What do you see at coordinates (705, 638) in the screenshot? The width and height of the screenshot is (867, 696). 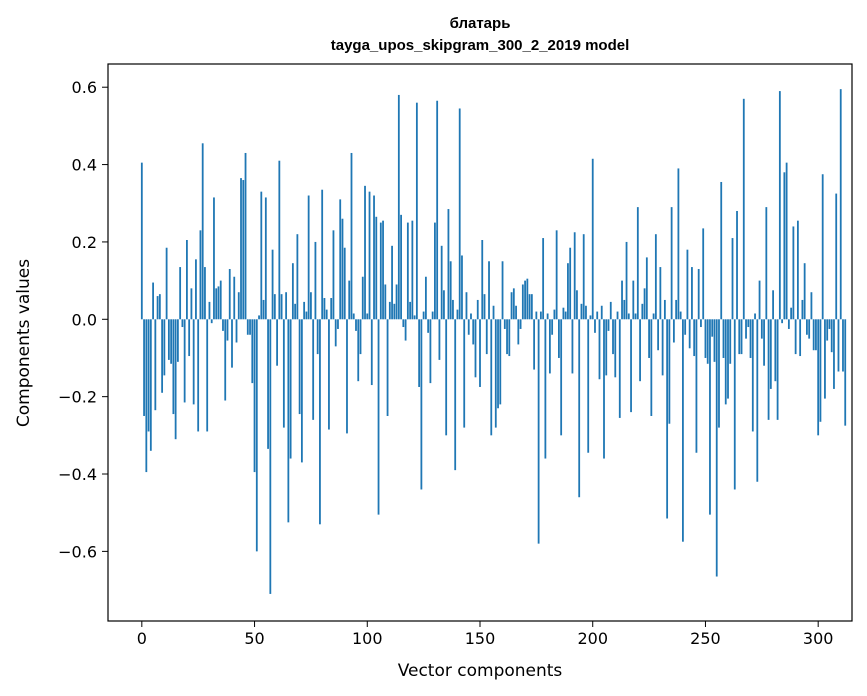 I see `x-tick-label: 250` at bounding box center [705, 638].